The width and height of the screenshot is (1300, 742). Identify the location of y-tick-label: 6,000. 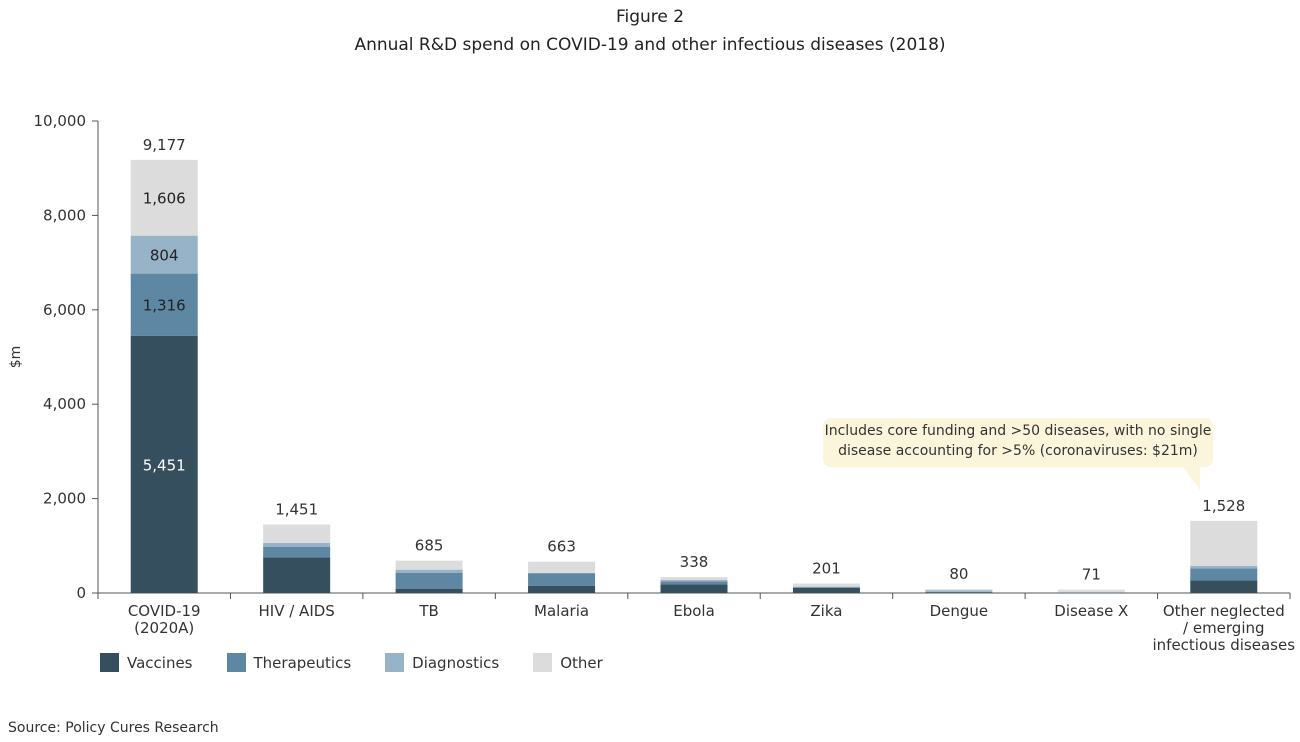
(64, 310).